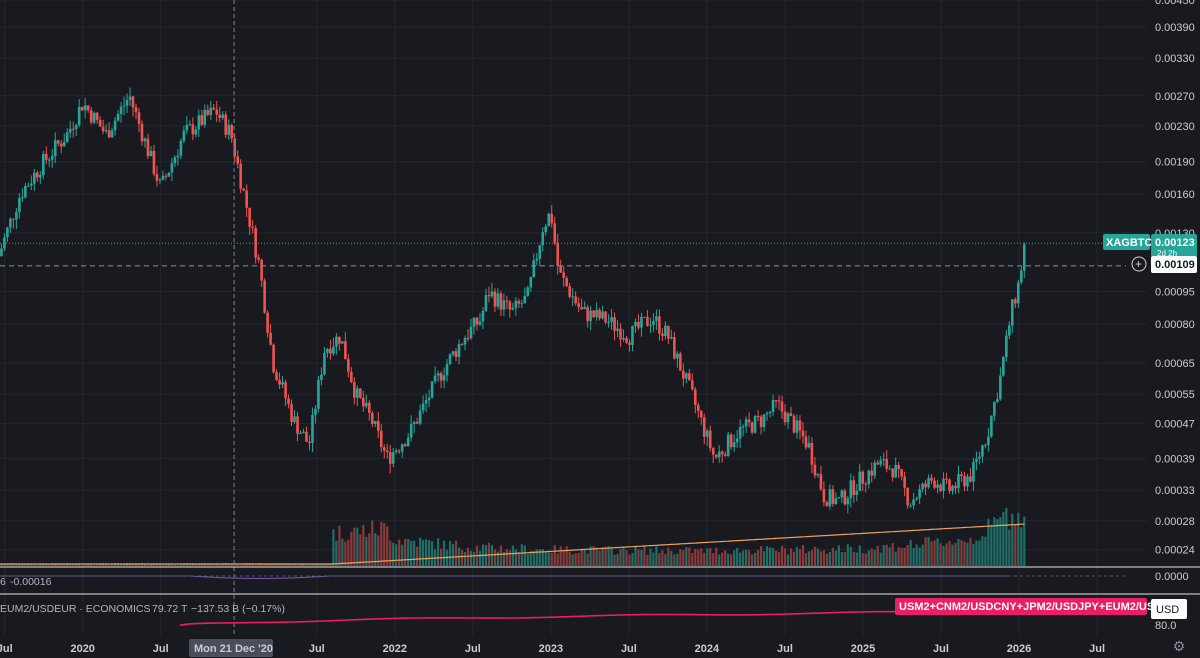 The height and width of the screenshot is (658, 1200). What do you see at coordinates (1175, 243) in the screenshot?
I see `last-price-badge: 0.00123` at bounding box center [1175, 243].